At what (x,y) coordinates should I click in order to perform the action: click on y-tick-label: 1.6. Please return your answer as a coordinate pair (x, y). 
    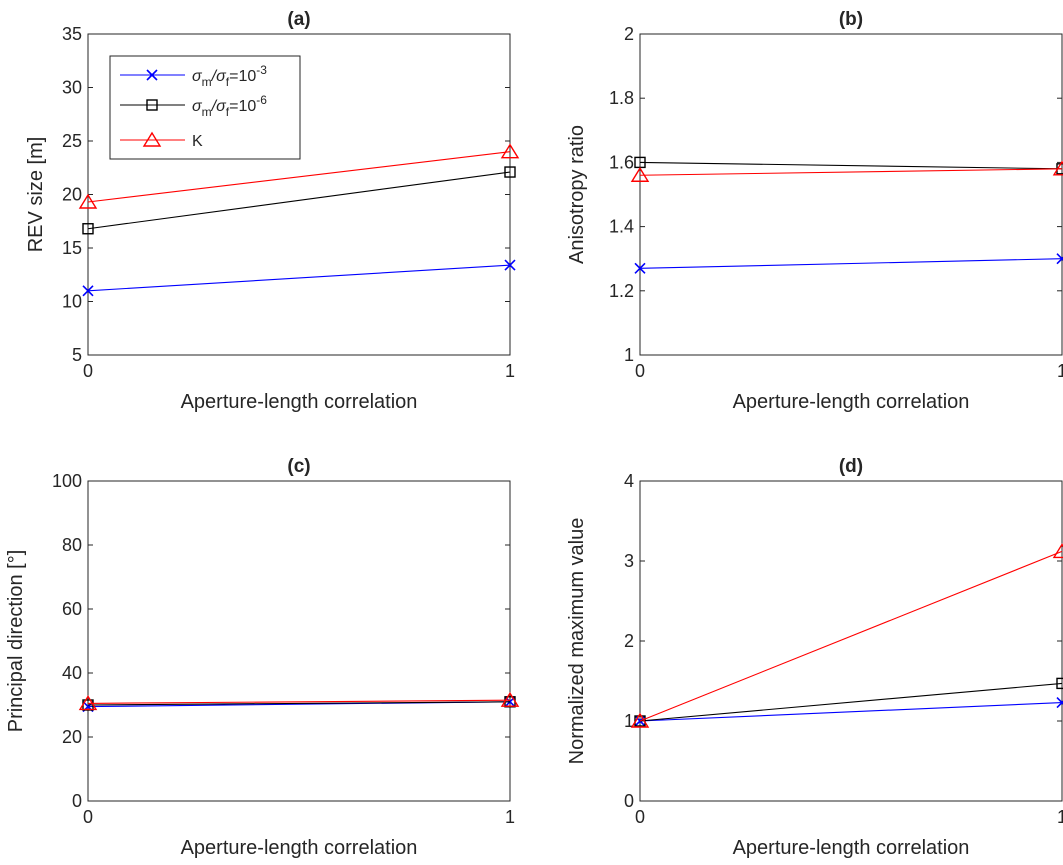
    Looking at the image, I should click on (621, 162).